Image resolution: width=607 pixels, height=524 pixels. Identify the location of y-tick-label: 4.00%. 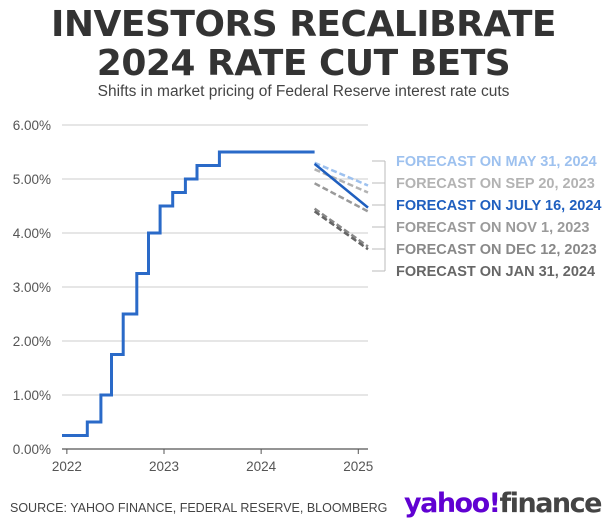
(32, 233).